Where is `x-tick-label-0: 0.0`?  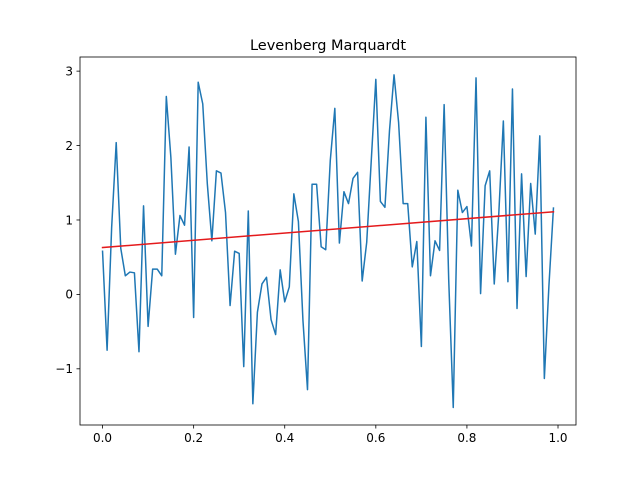 x-tick-label-0: 0.0 is located at coordinates (102, 438).